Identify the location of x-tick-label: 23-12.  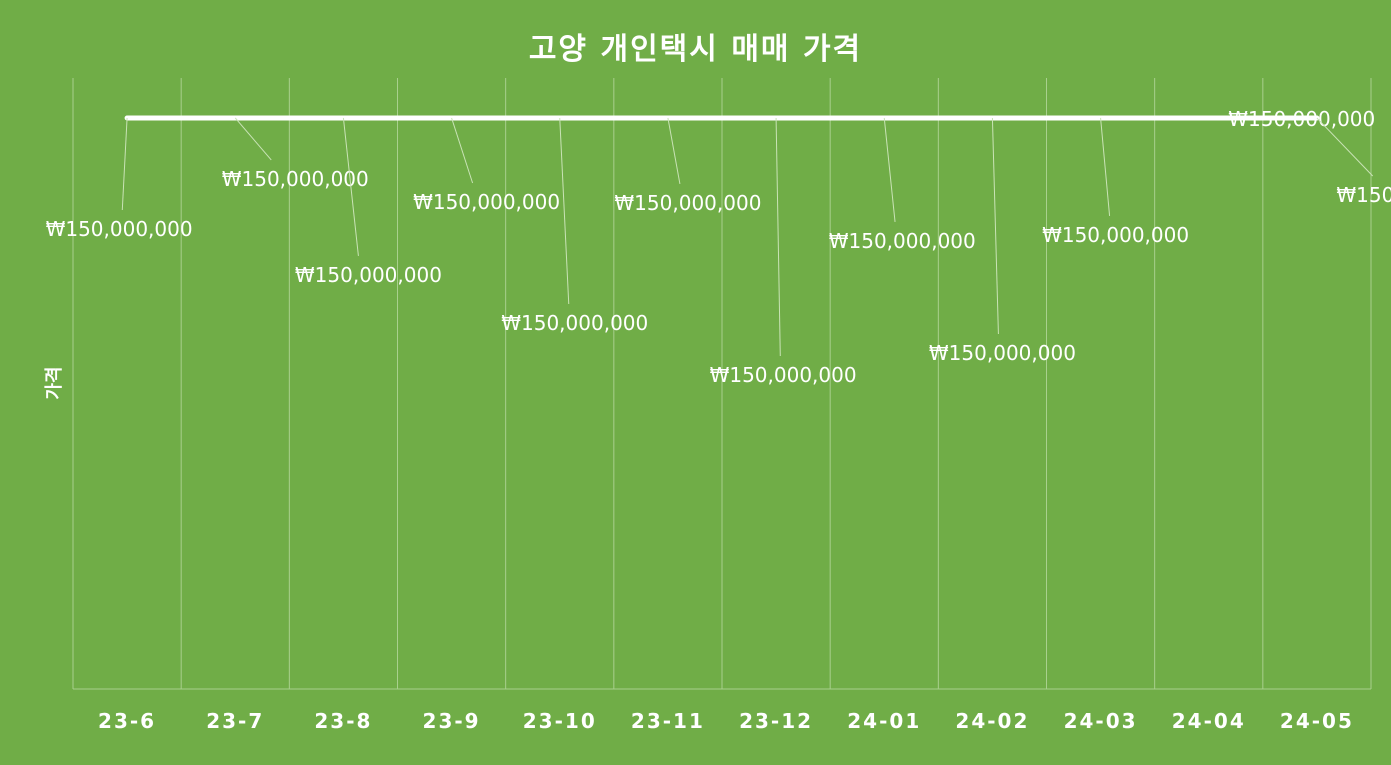
(776, 721).